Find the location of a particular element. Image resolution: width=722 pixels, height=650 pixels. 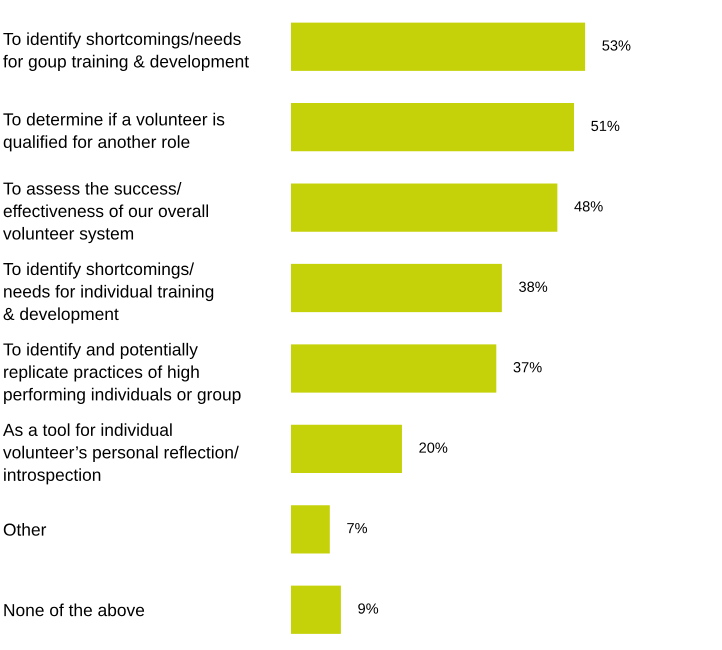

data-label: 7% is located at coordinates (357, 528).